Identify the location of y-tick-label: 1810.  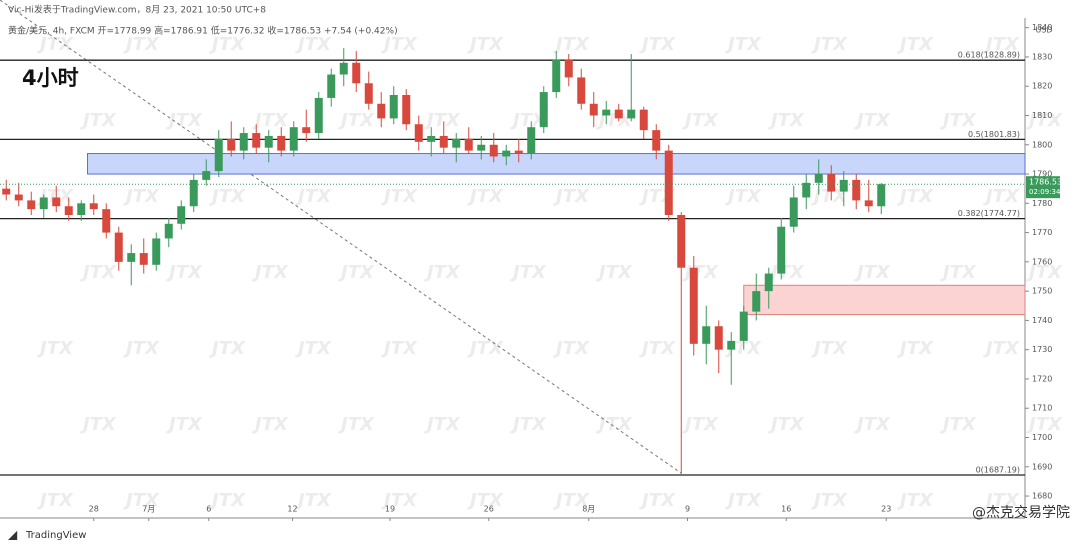
(1042, 115).